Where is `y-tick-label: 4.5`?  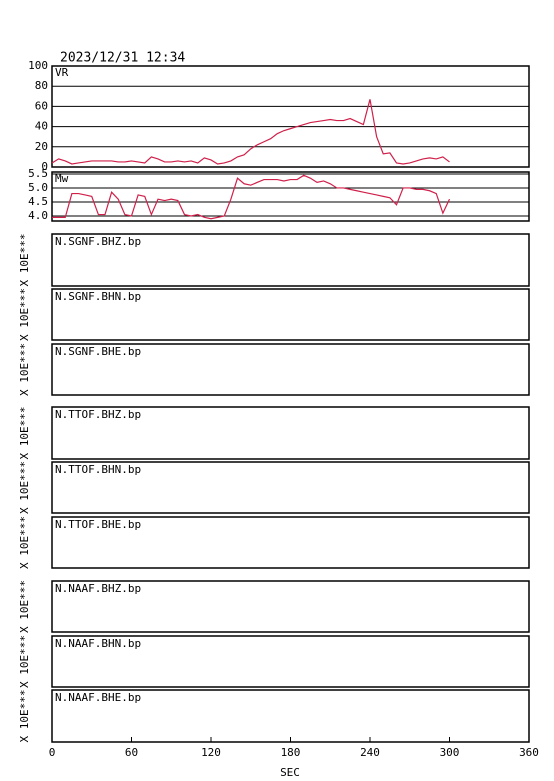 y-tick-label: 4.5 is located at coordinates (38, 201).